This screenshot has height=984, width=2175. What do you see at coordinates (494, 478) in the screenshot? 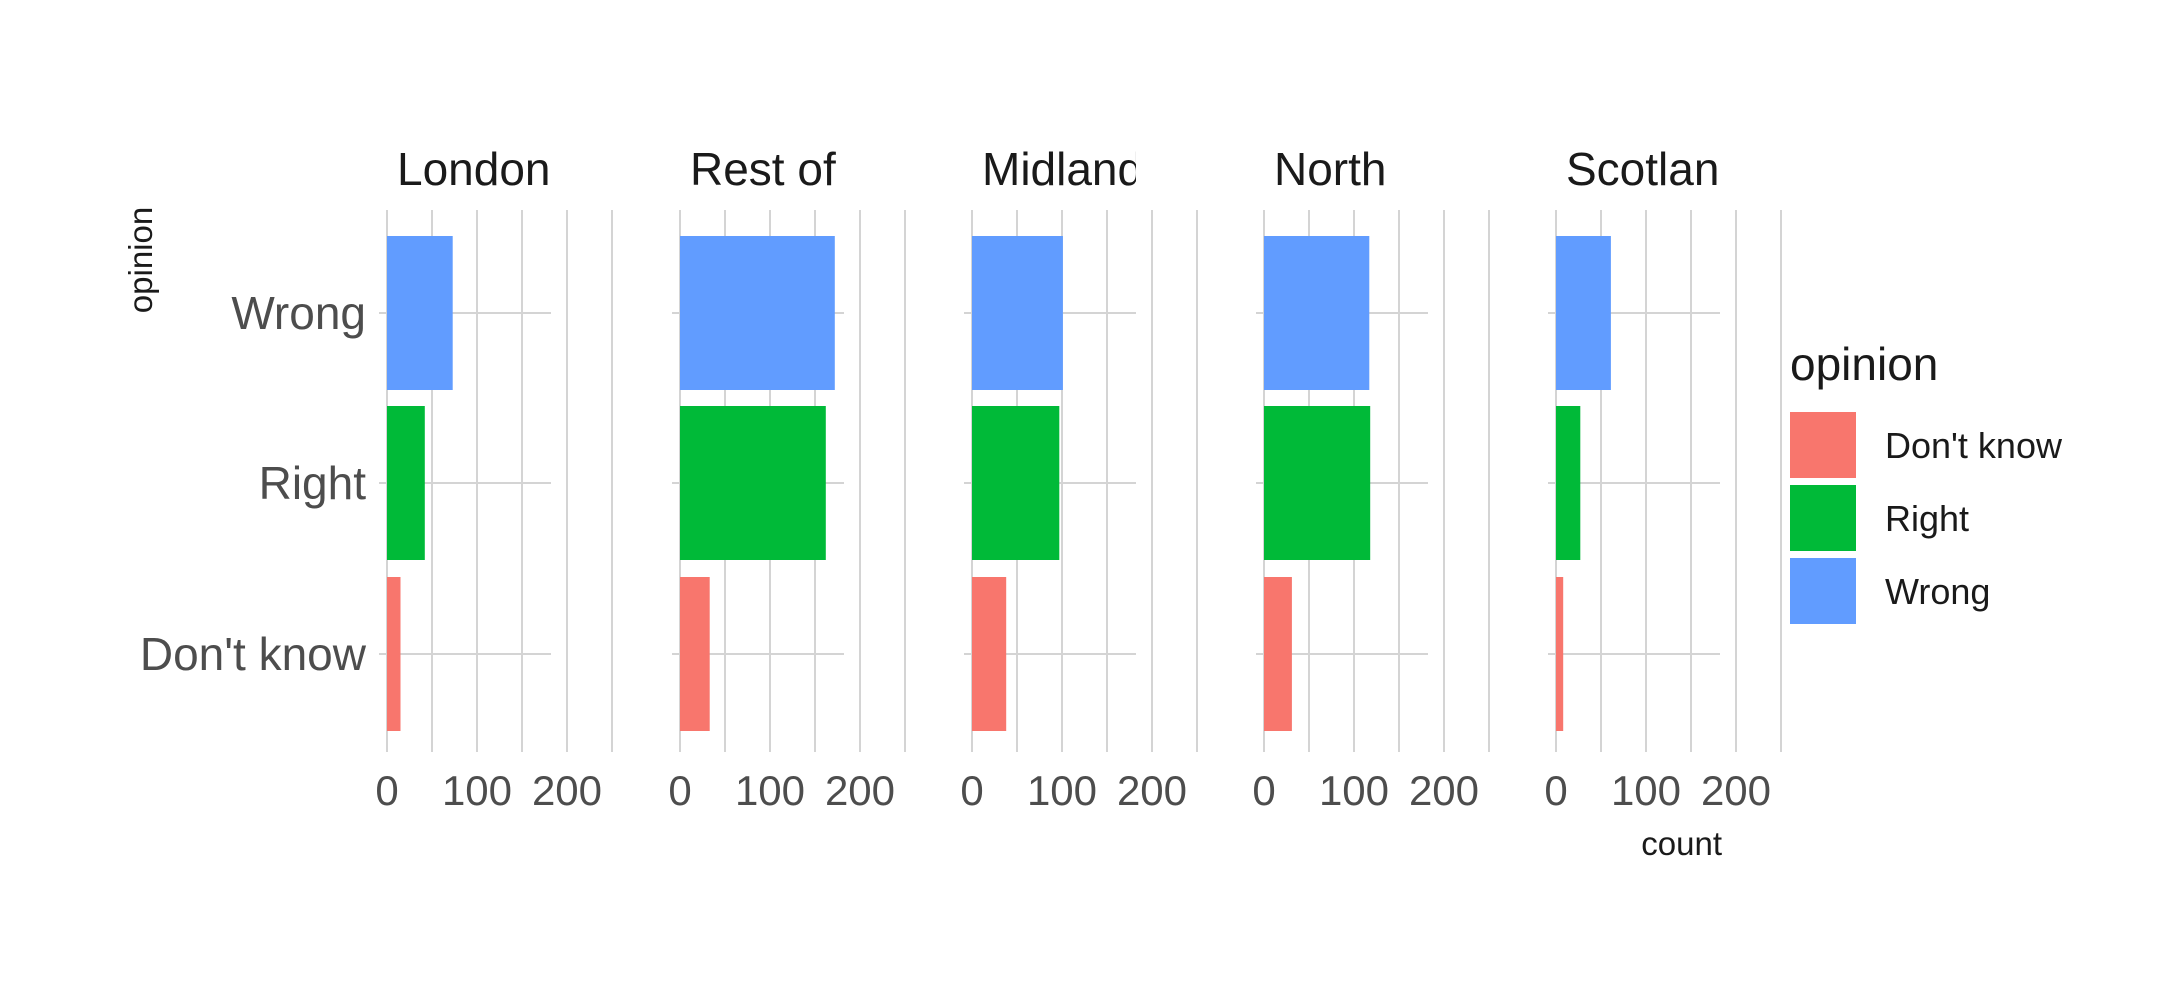
I see `panel-london: London 0 100 200` at bounding box center [494, 478].